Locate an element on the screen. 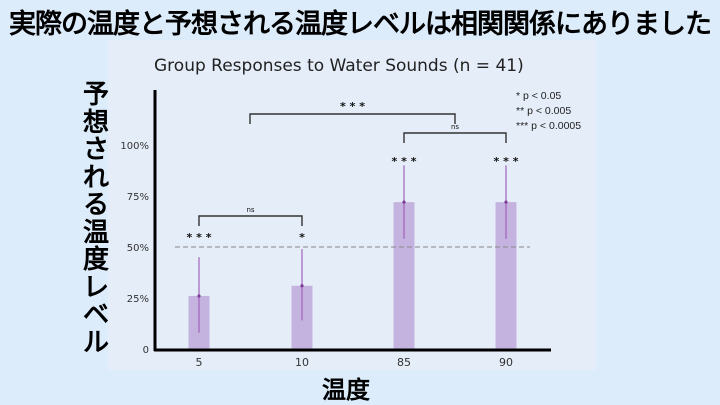  y-tick-label: 25% is located at coordinates (138, 299).